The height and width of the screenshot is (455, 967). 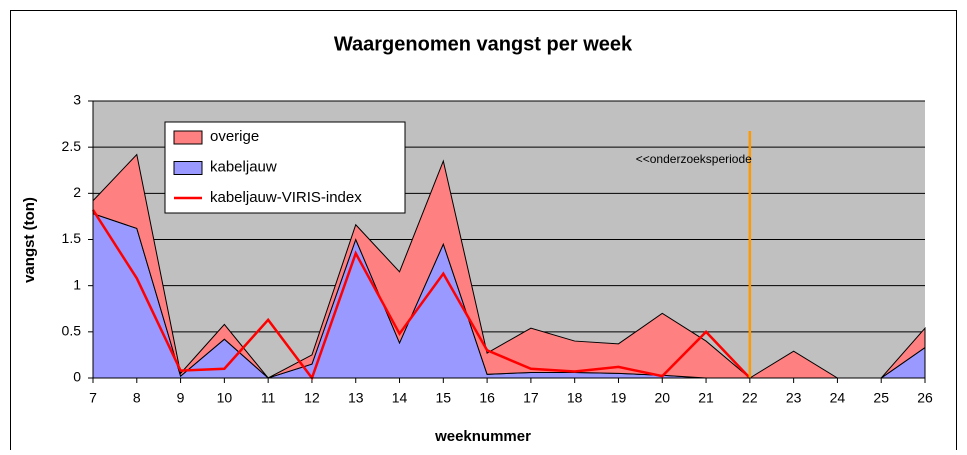 I want to click on chart-title: Waargenomen vangst per week, so click(x=483, y=44).